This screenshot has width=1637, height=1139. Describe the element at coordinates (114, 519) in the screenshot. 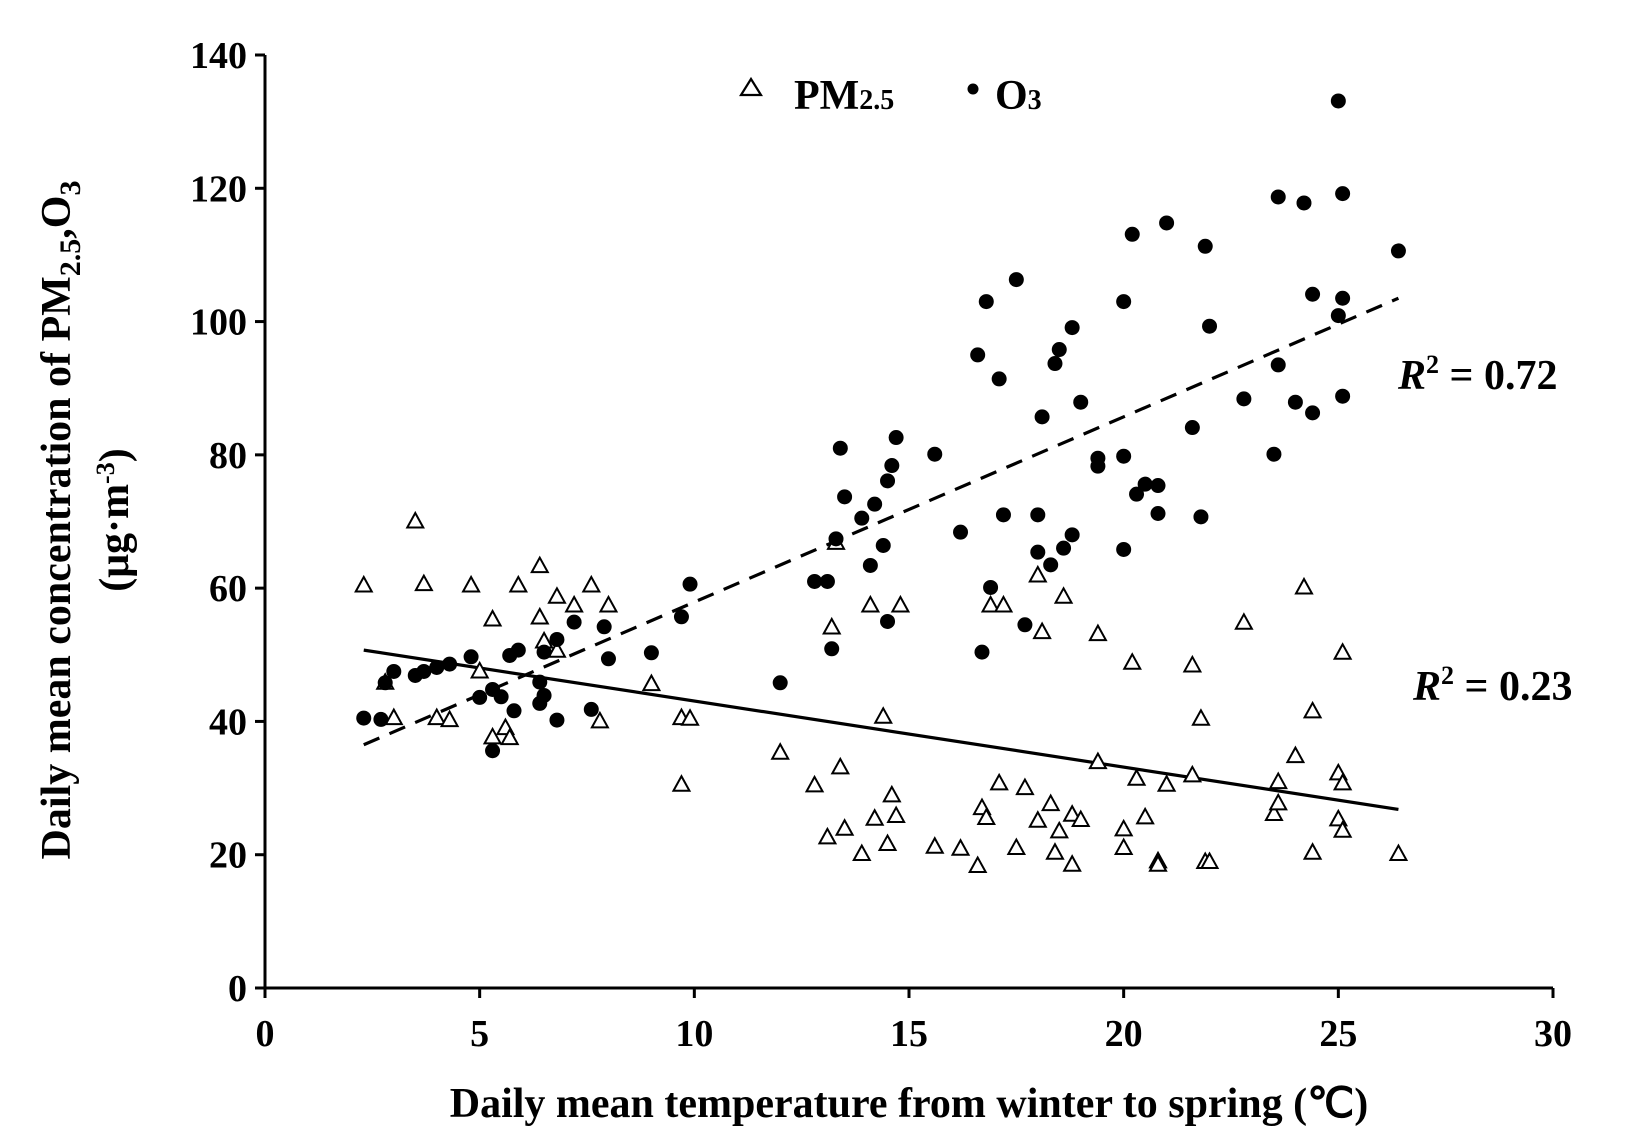

I see `svg-text: (μg·m-3)` at that location.